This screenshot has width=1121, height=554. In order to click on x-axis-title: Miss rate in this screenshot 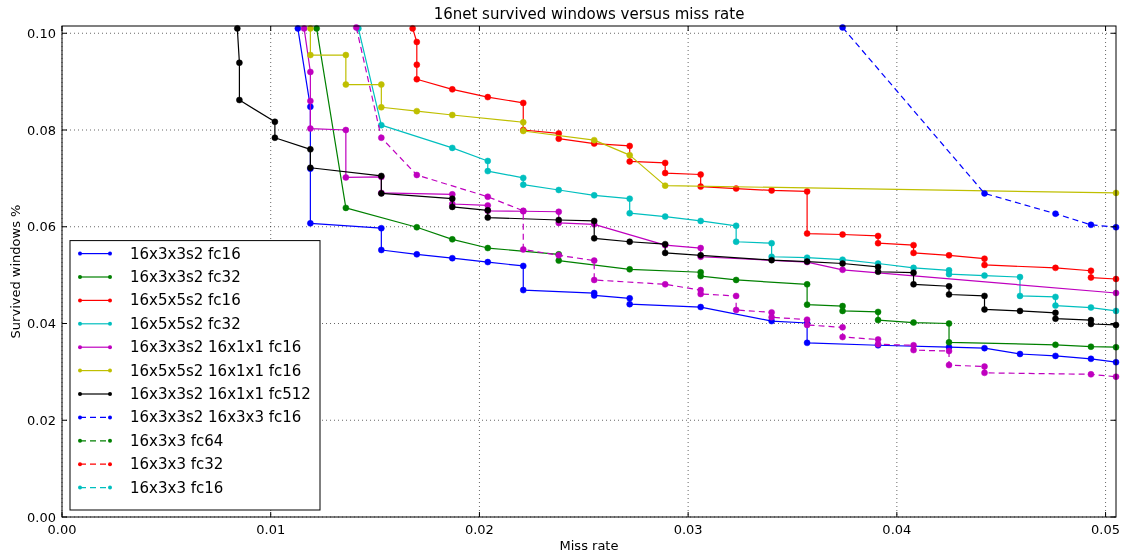, I will do `click(589, 545)`.